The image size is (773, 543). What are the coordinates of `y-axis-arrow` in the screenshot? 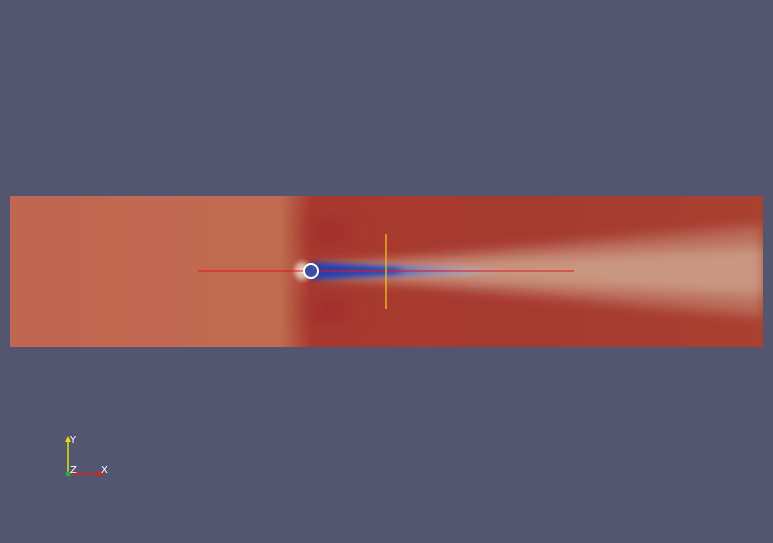 It's located at (68, 439).